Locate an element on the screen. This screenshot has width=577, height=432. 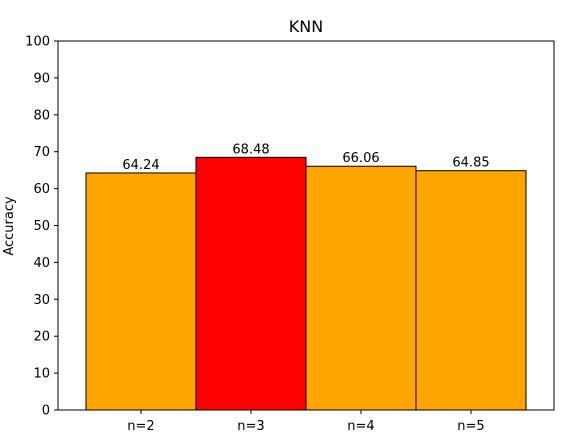
y-tick-label: 70 is located at coordinates (41, 152).